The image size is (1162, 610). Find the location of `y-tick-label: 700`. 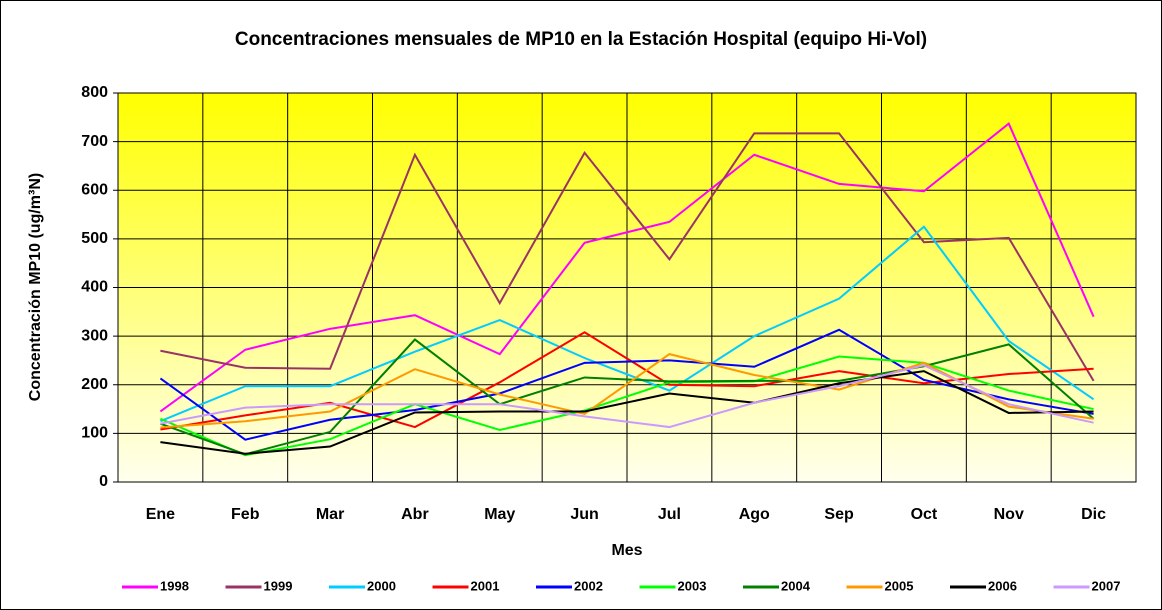

y-tick-label: 700 is located at coordinates (94, 141).